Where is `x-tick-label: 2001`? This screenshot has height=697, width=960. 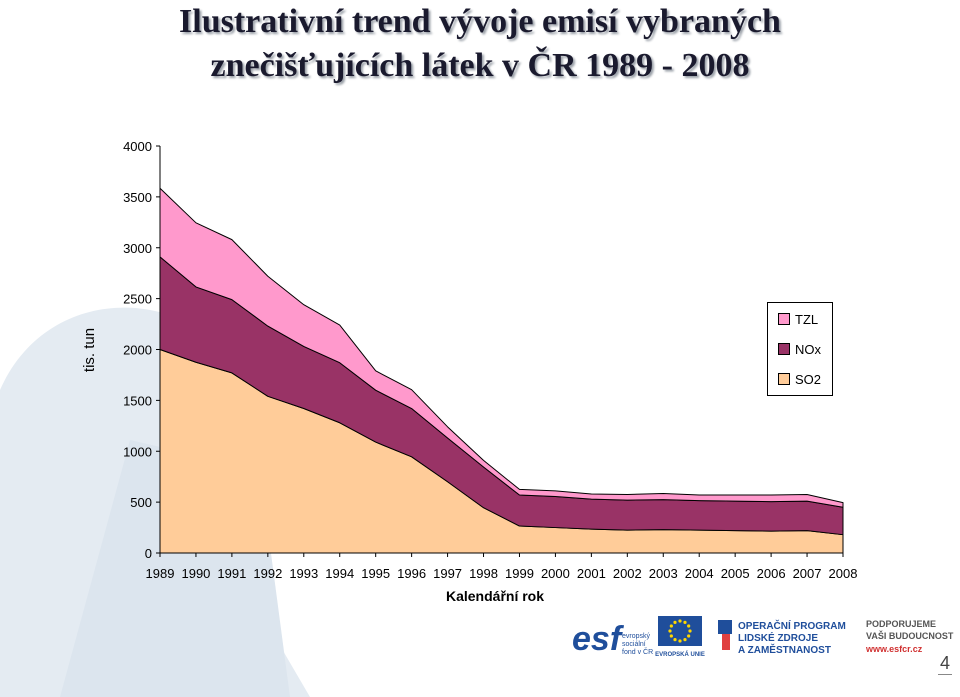 x-tick-label: 2001 is located at coordinates (591, 573).